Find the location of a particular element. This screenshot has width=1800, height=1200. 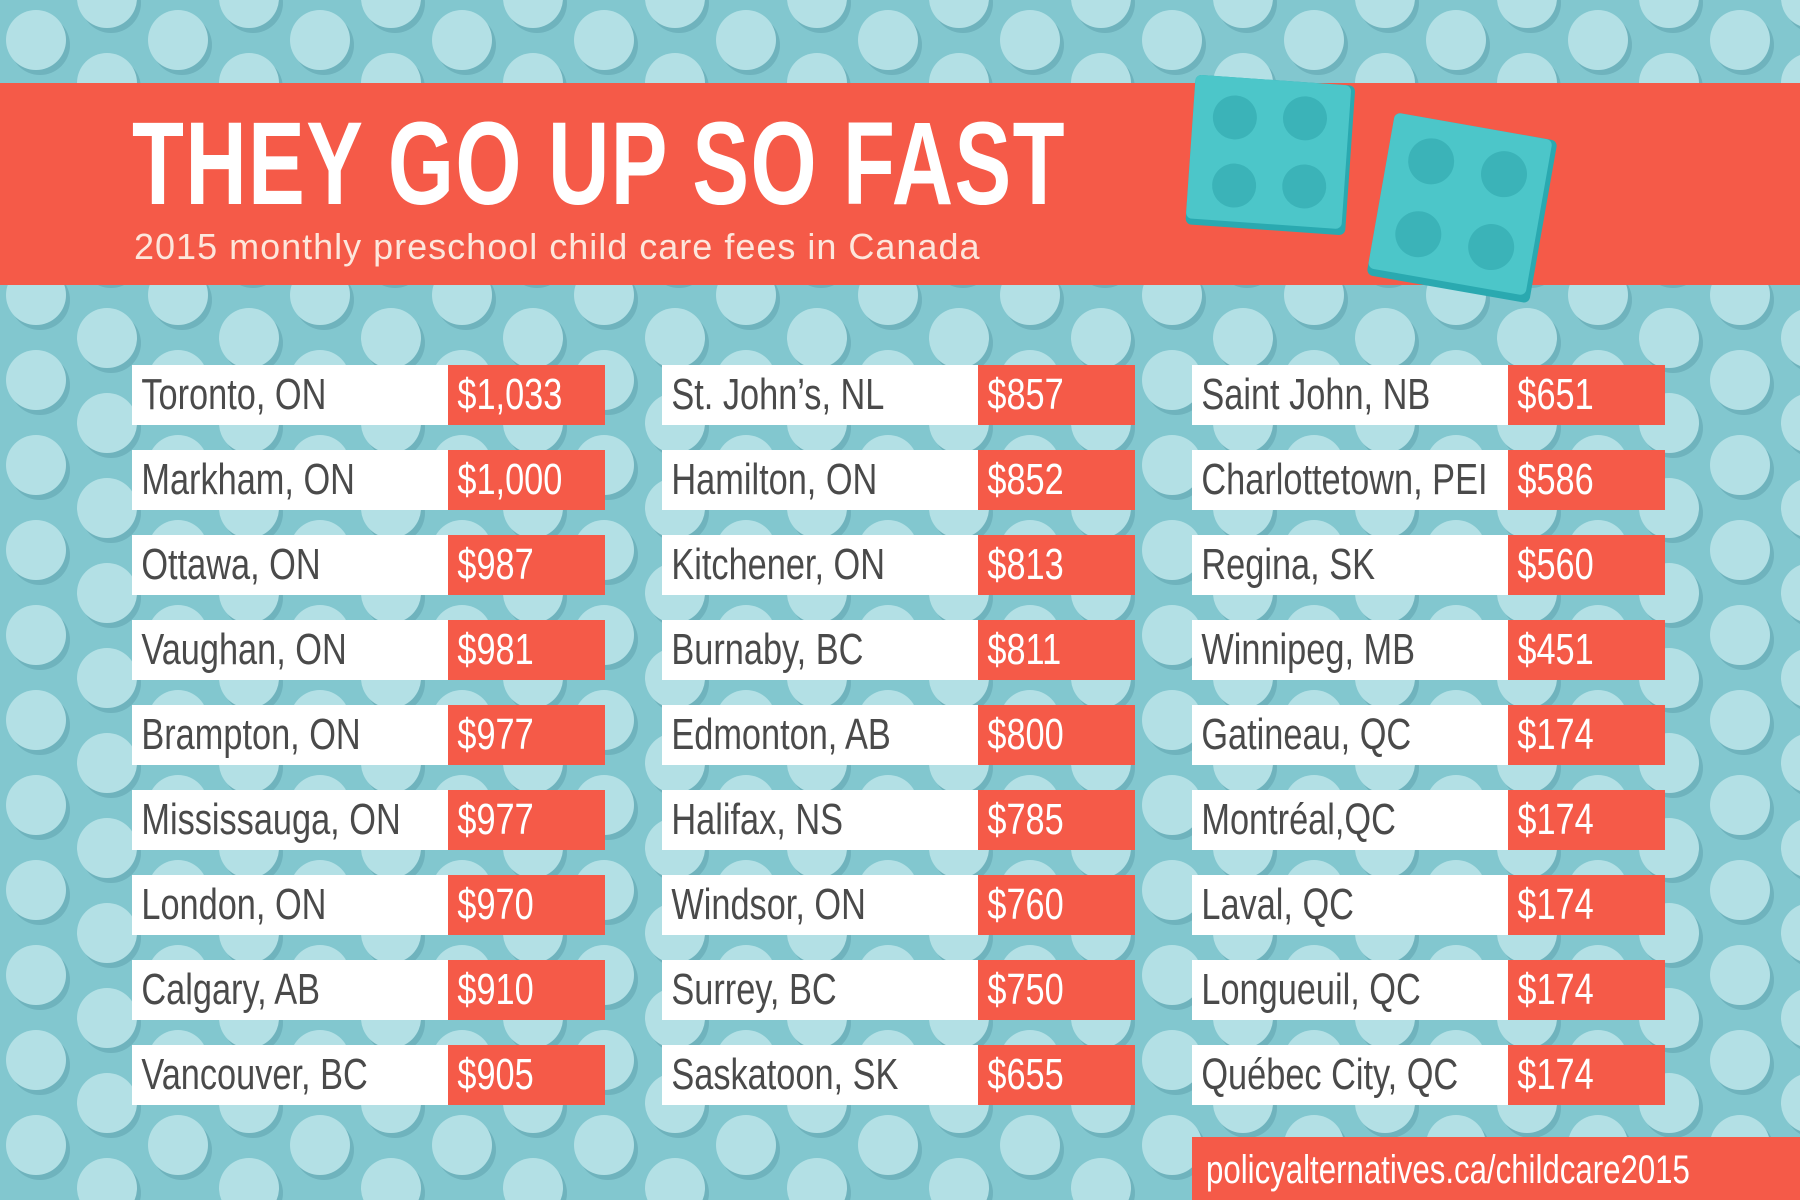

city-cell: Québec City, QC is located at coordinates (1350, 1075).